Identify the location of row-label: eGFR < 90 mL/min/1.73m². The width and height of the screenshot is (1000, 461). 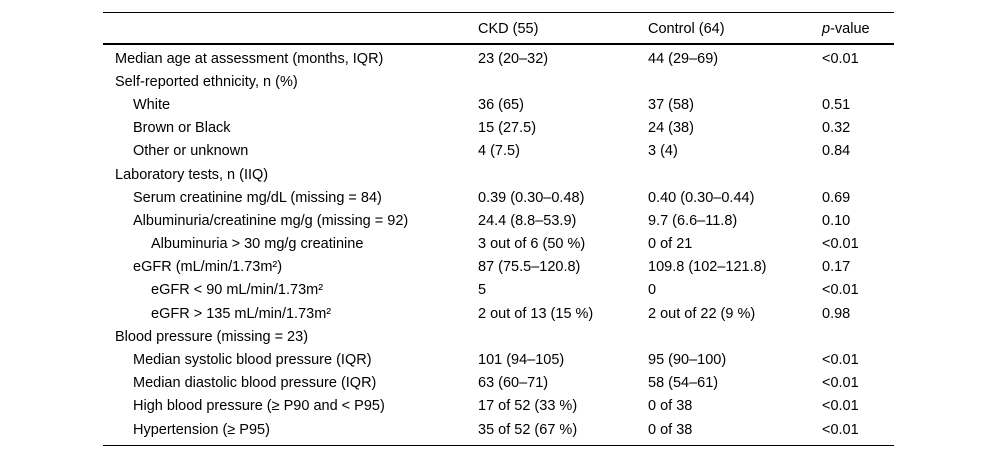
(237, 290).